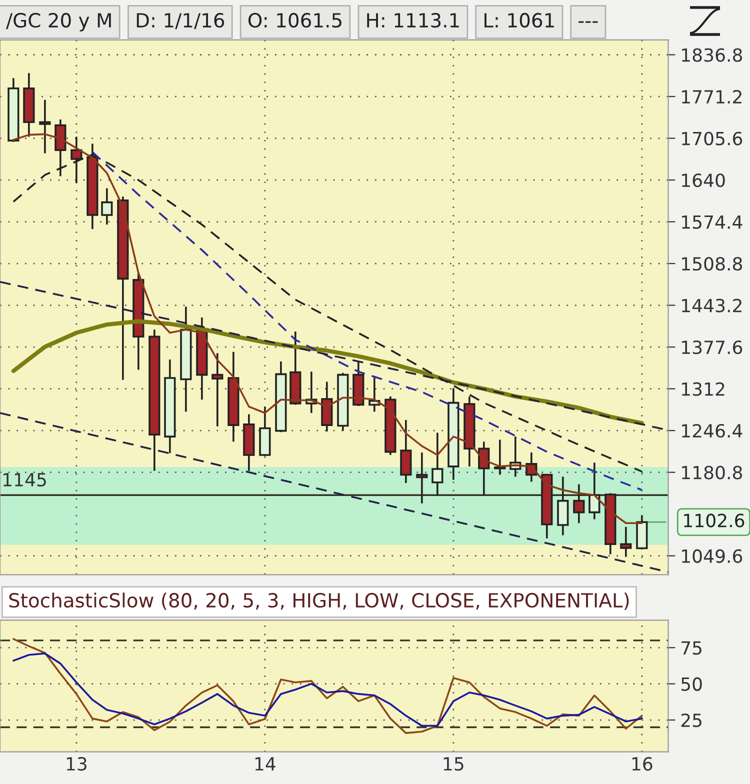  Describe the element at coordinates (295, 20) in the screenshot. I see `text: O: 1061.5` at that location.